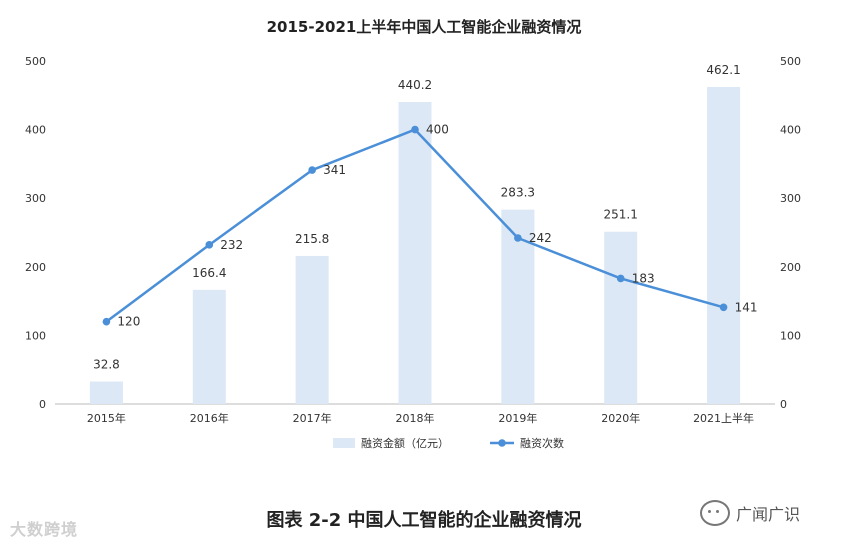 The height and width of the screenshot is (548, 848). I want to click on bar-value-label: 215.8, so click(312, 239).